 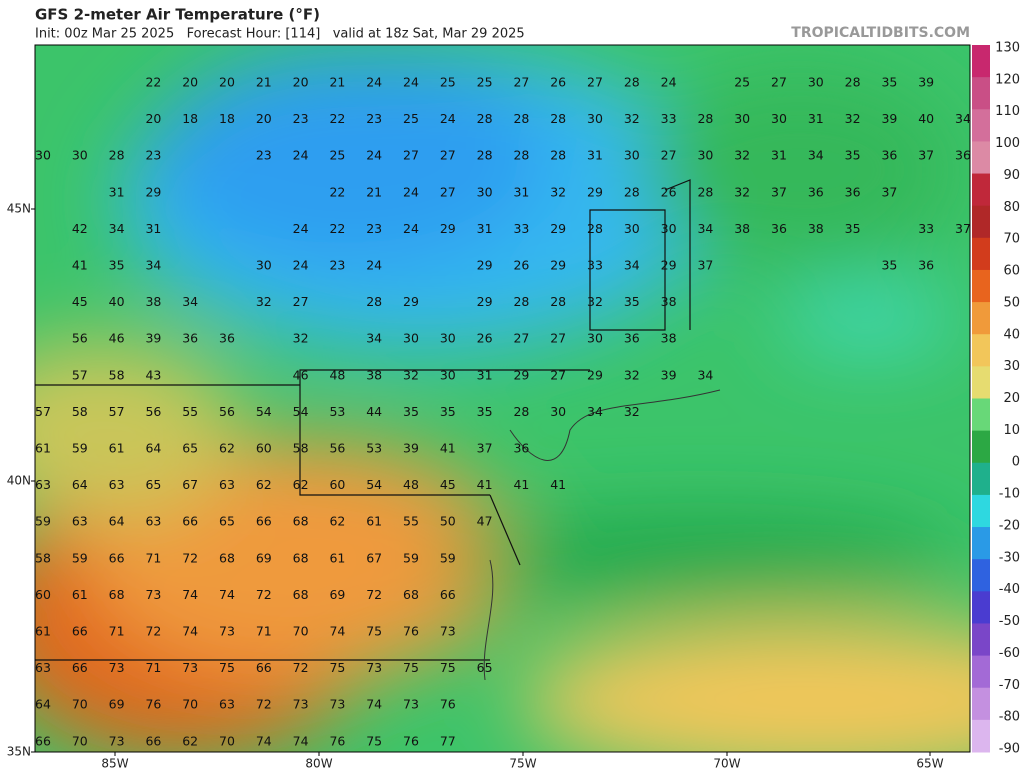 What do you see at coordinates (1009, 749) in the screenshot?
I see `colorbar-label: -90` at bounding box center [1009, 749].